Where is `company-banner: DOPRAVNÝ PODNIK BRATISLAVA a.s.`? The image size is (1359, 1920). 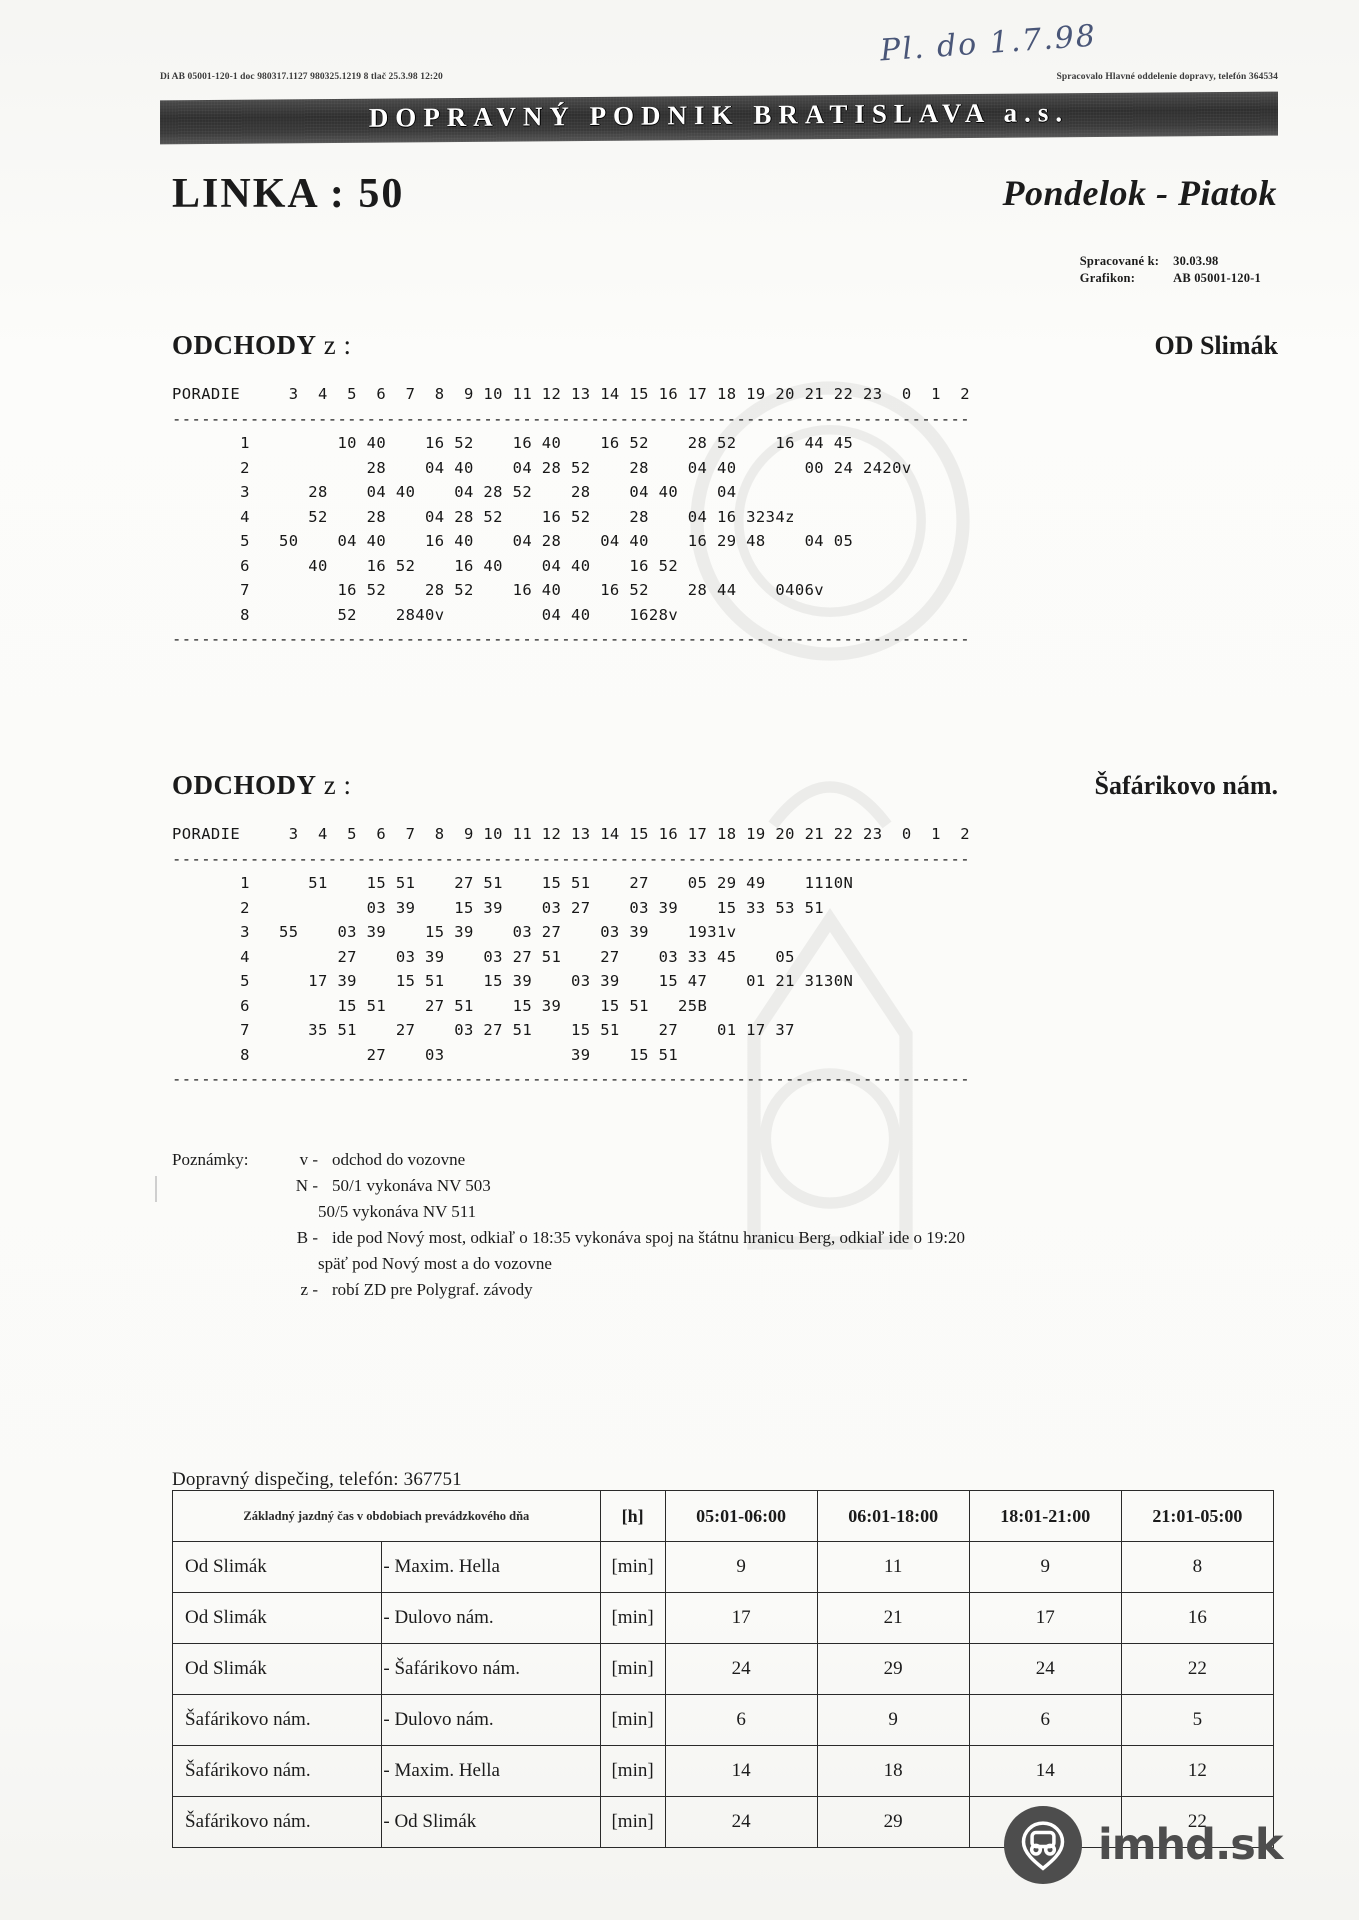
company-banner: DOPRAVNÝ PODNIK BRATISLAVA a.s. is located at coordinates (719, 118).